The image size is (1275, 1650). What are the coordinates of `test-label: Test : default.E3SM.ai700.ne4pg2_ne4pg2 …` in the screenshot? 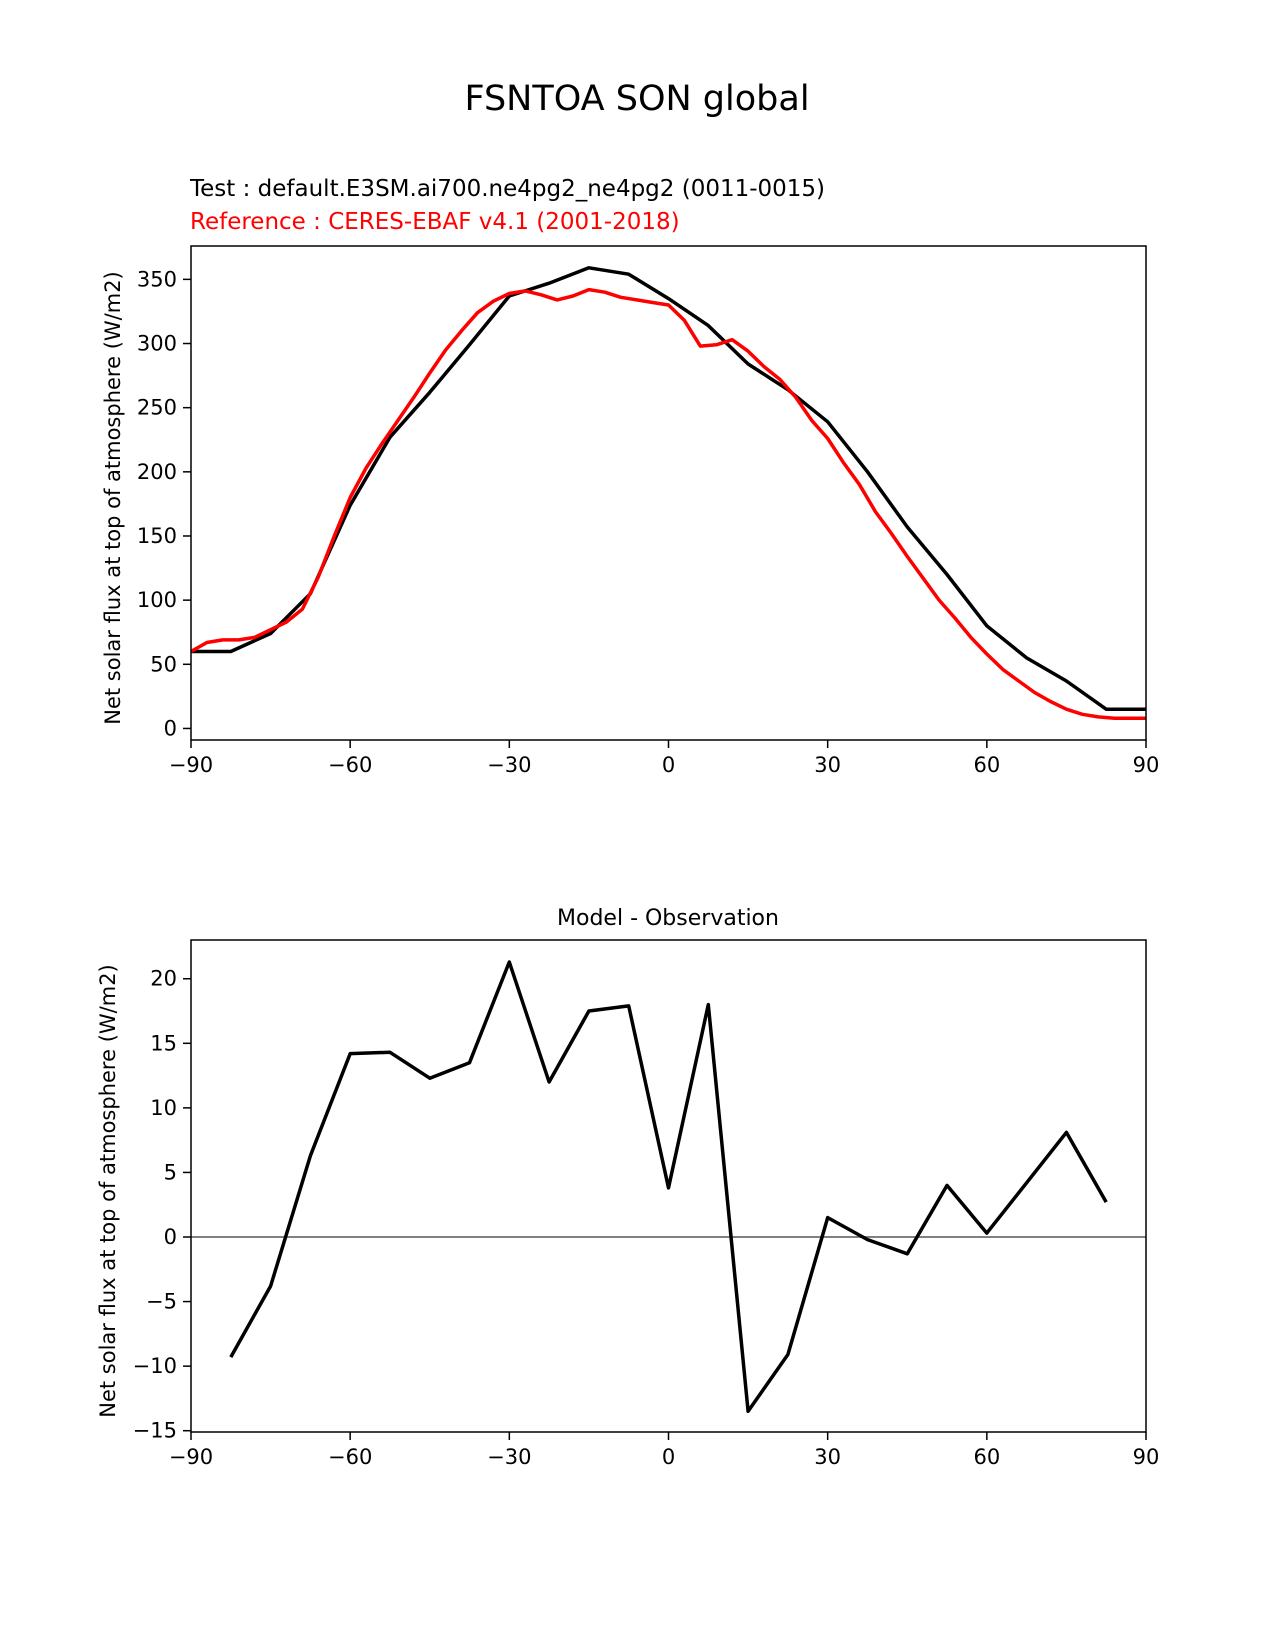 It's located at (507, 189).